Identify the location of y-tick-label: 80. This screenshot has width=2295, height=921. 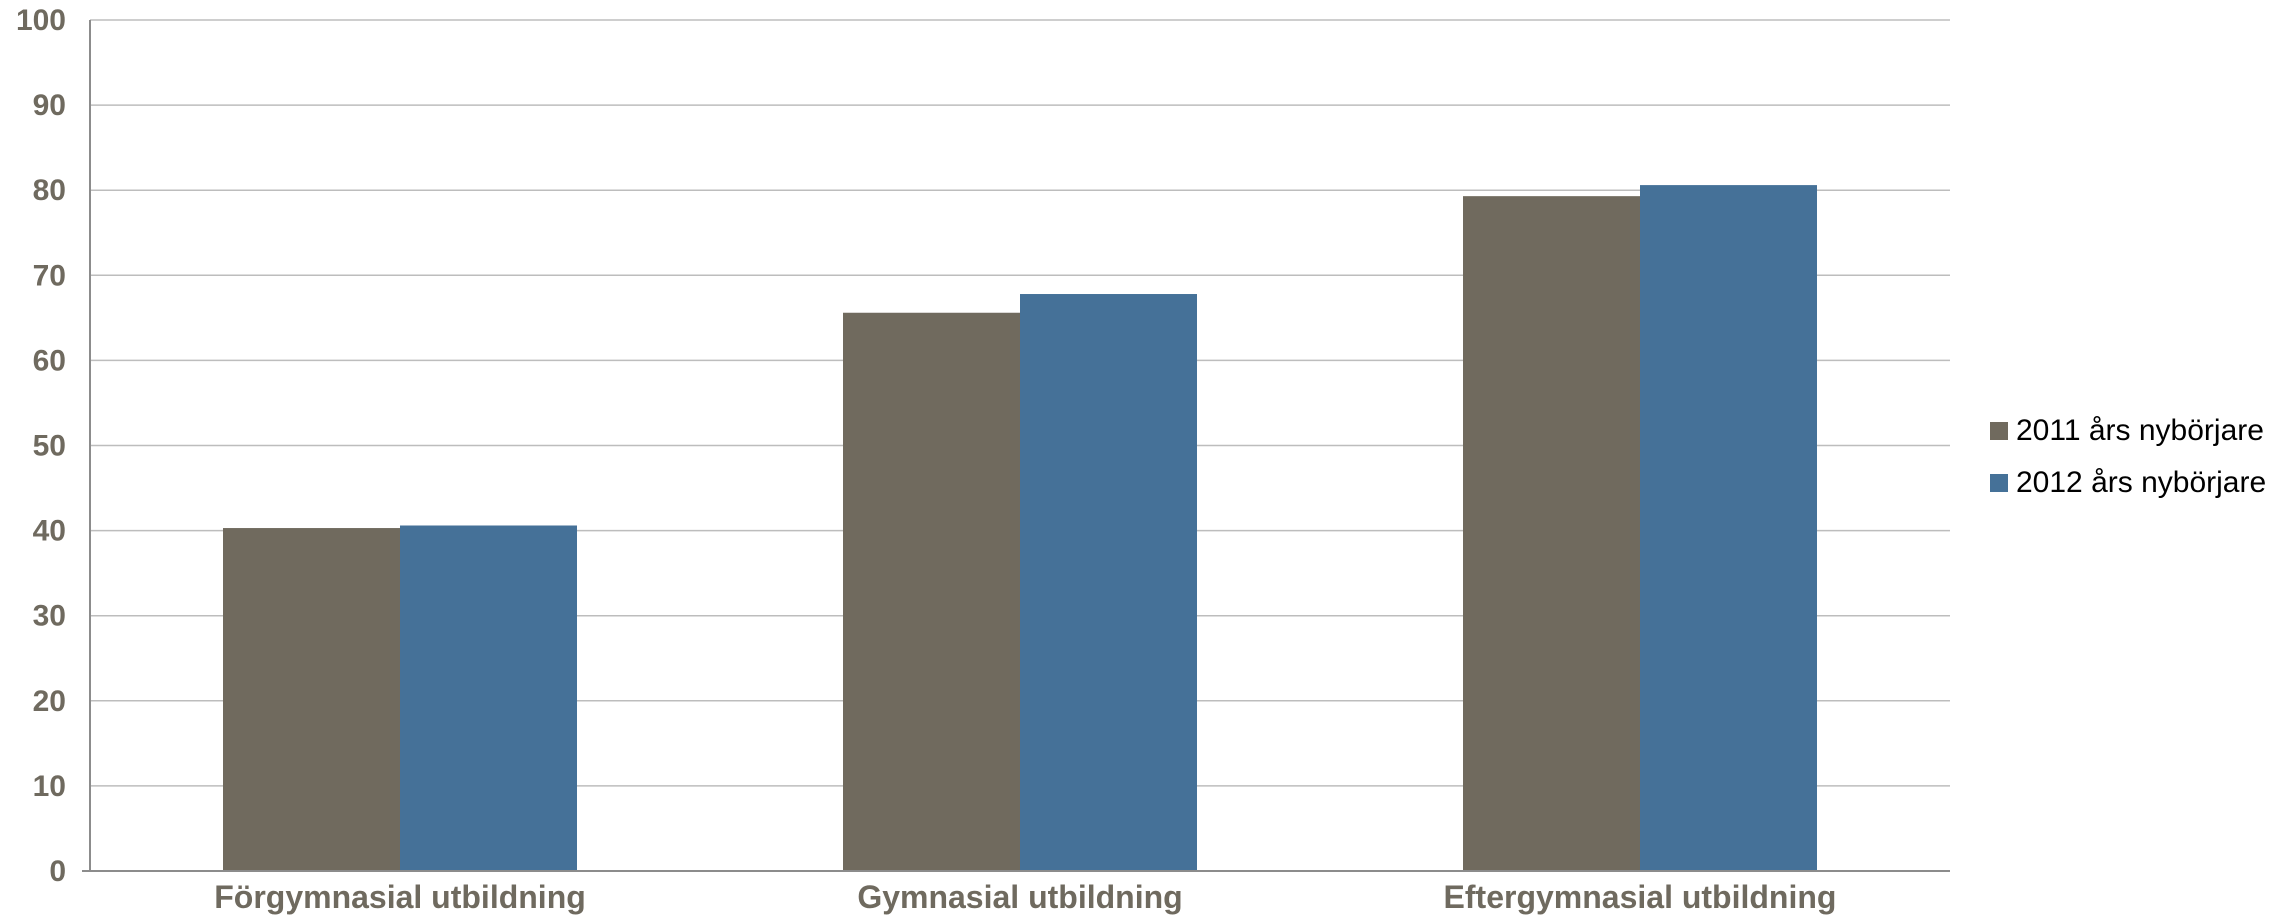
(49, 190).